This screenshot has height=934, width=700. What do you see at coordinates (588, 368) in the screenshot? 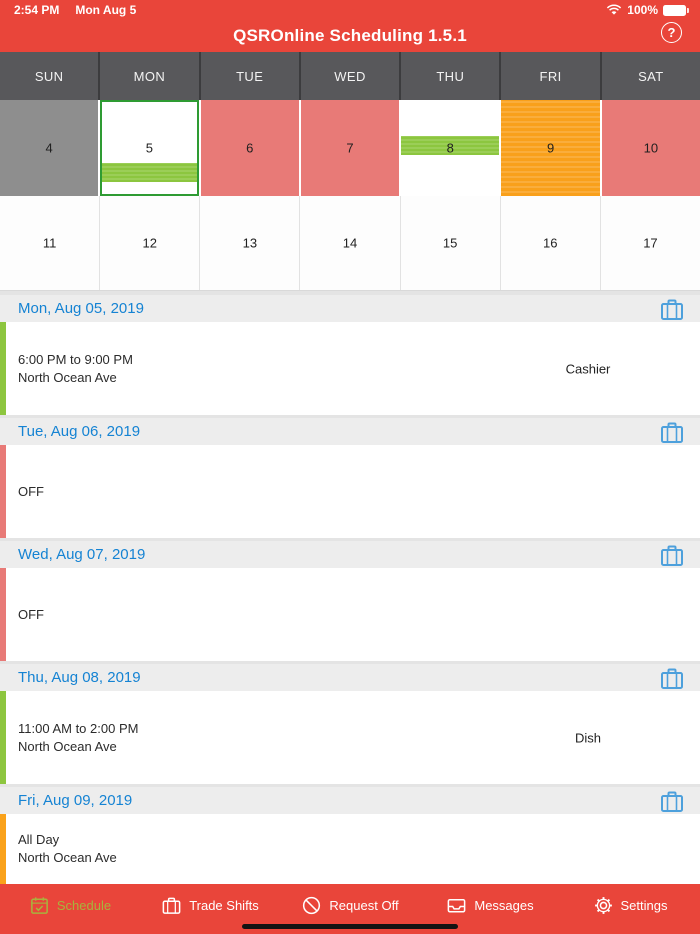
I see `shift-role: Cashier` at bounding box center [588, 368].